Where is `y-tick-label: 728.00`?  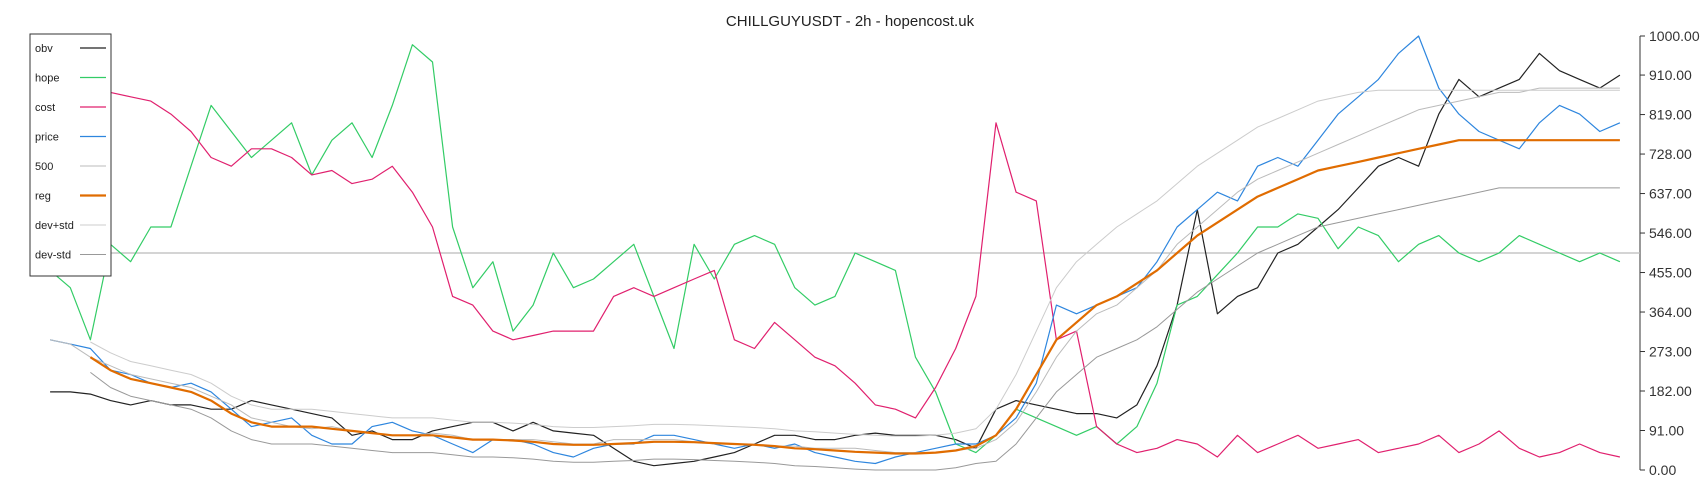 y-tick-label: 728.00 is located at coordinates (1670, 154).